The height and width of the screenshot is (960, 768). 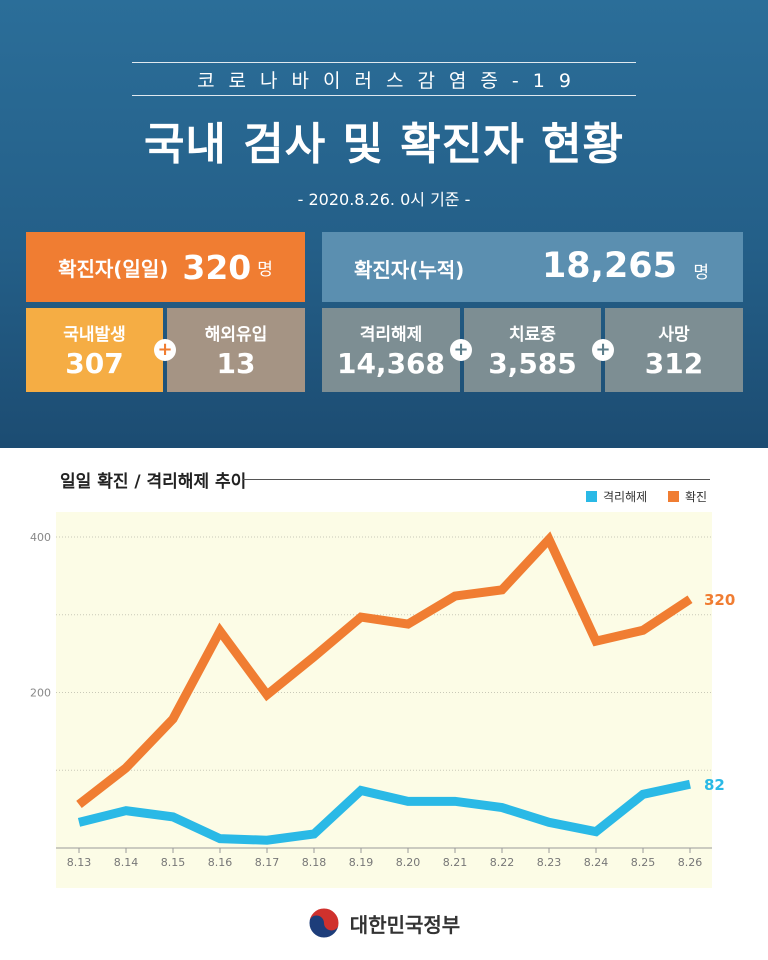 I want to click on cumulative-confirmed-box: 확진자(누적) 18,265 명, so click(x=532, y=267).